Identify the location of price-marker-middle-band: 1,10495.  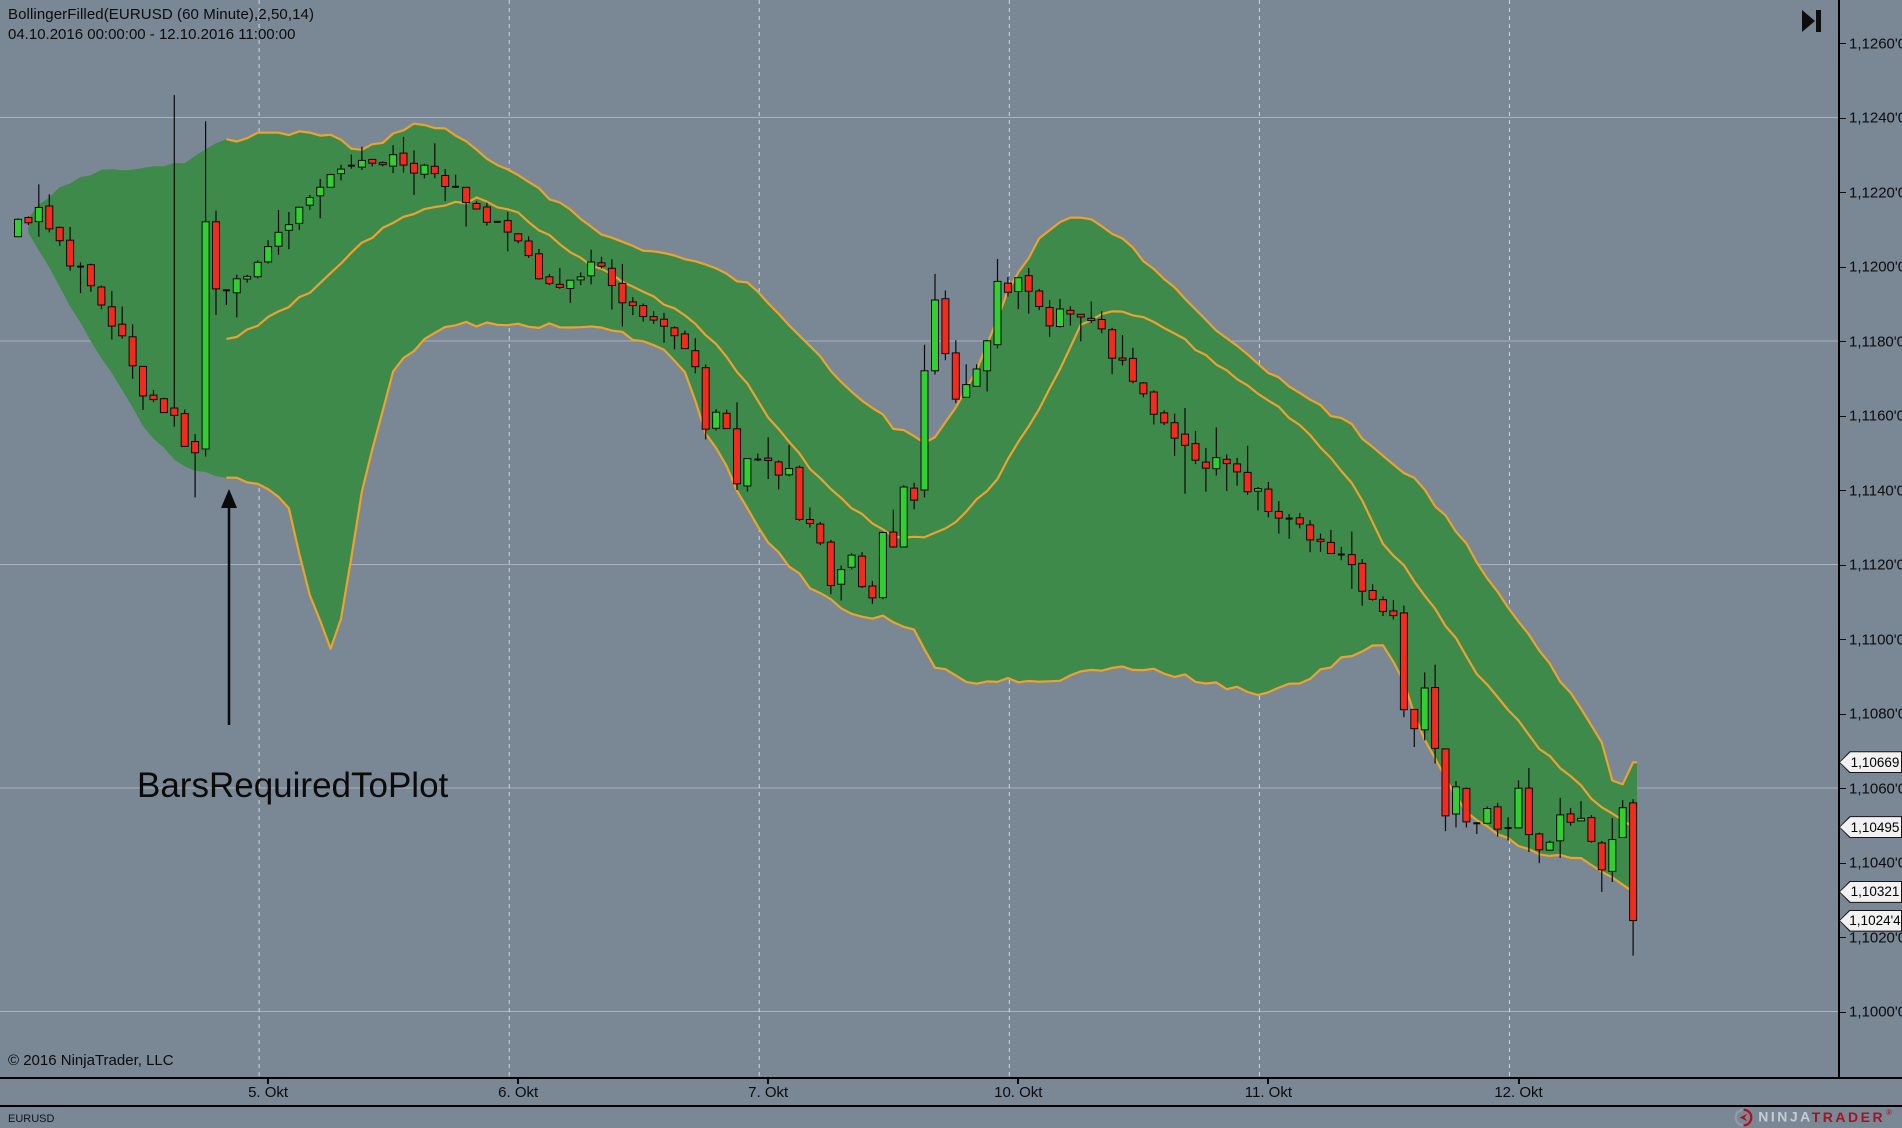
(1870, 827).